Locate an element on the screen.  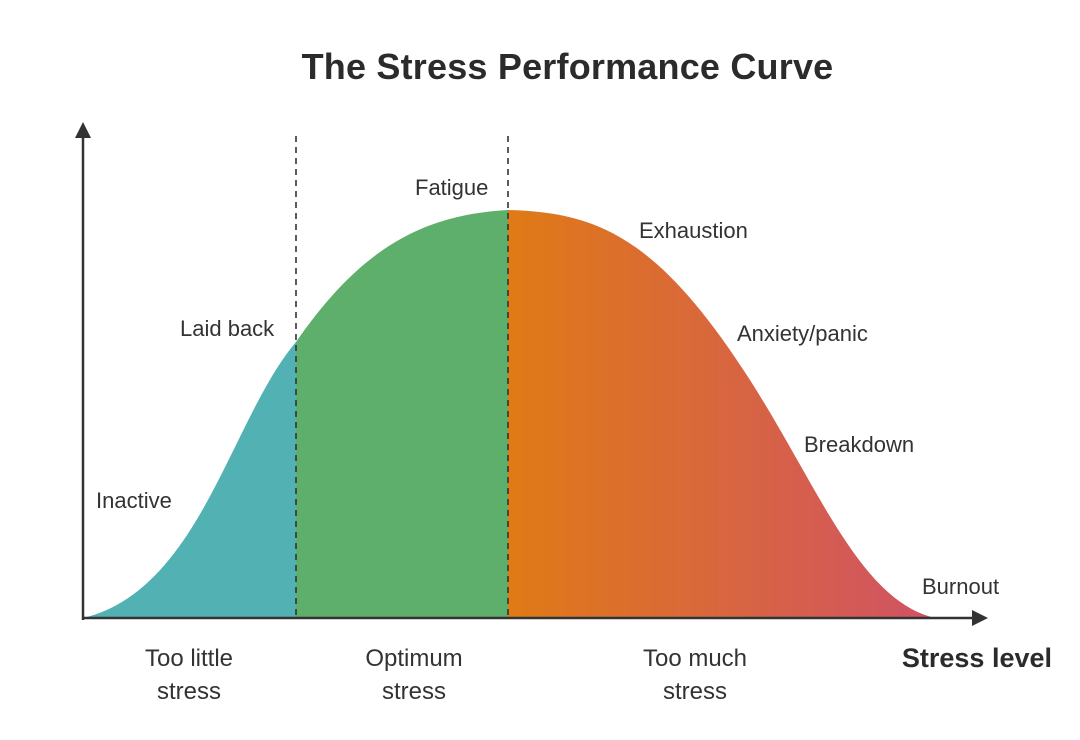
zone-label-too-much-line1: Too much is located at coordinates (695, 658).